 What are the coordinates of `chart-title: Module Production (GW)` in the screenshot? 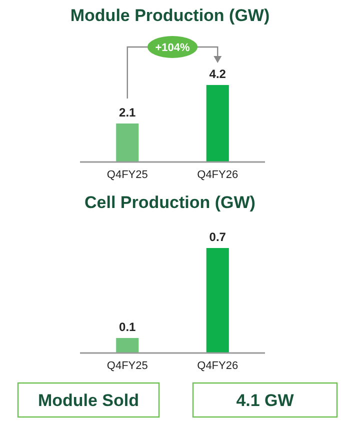 It's located at (170, 15).